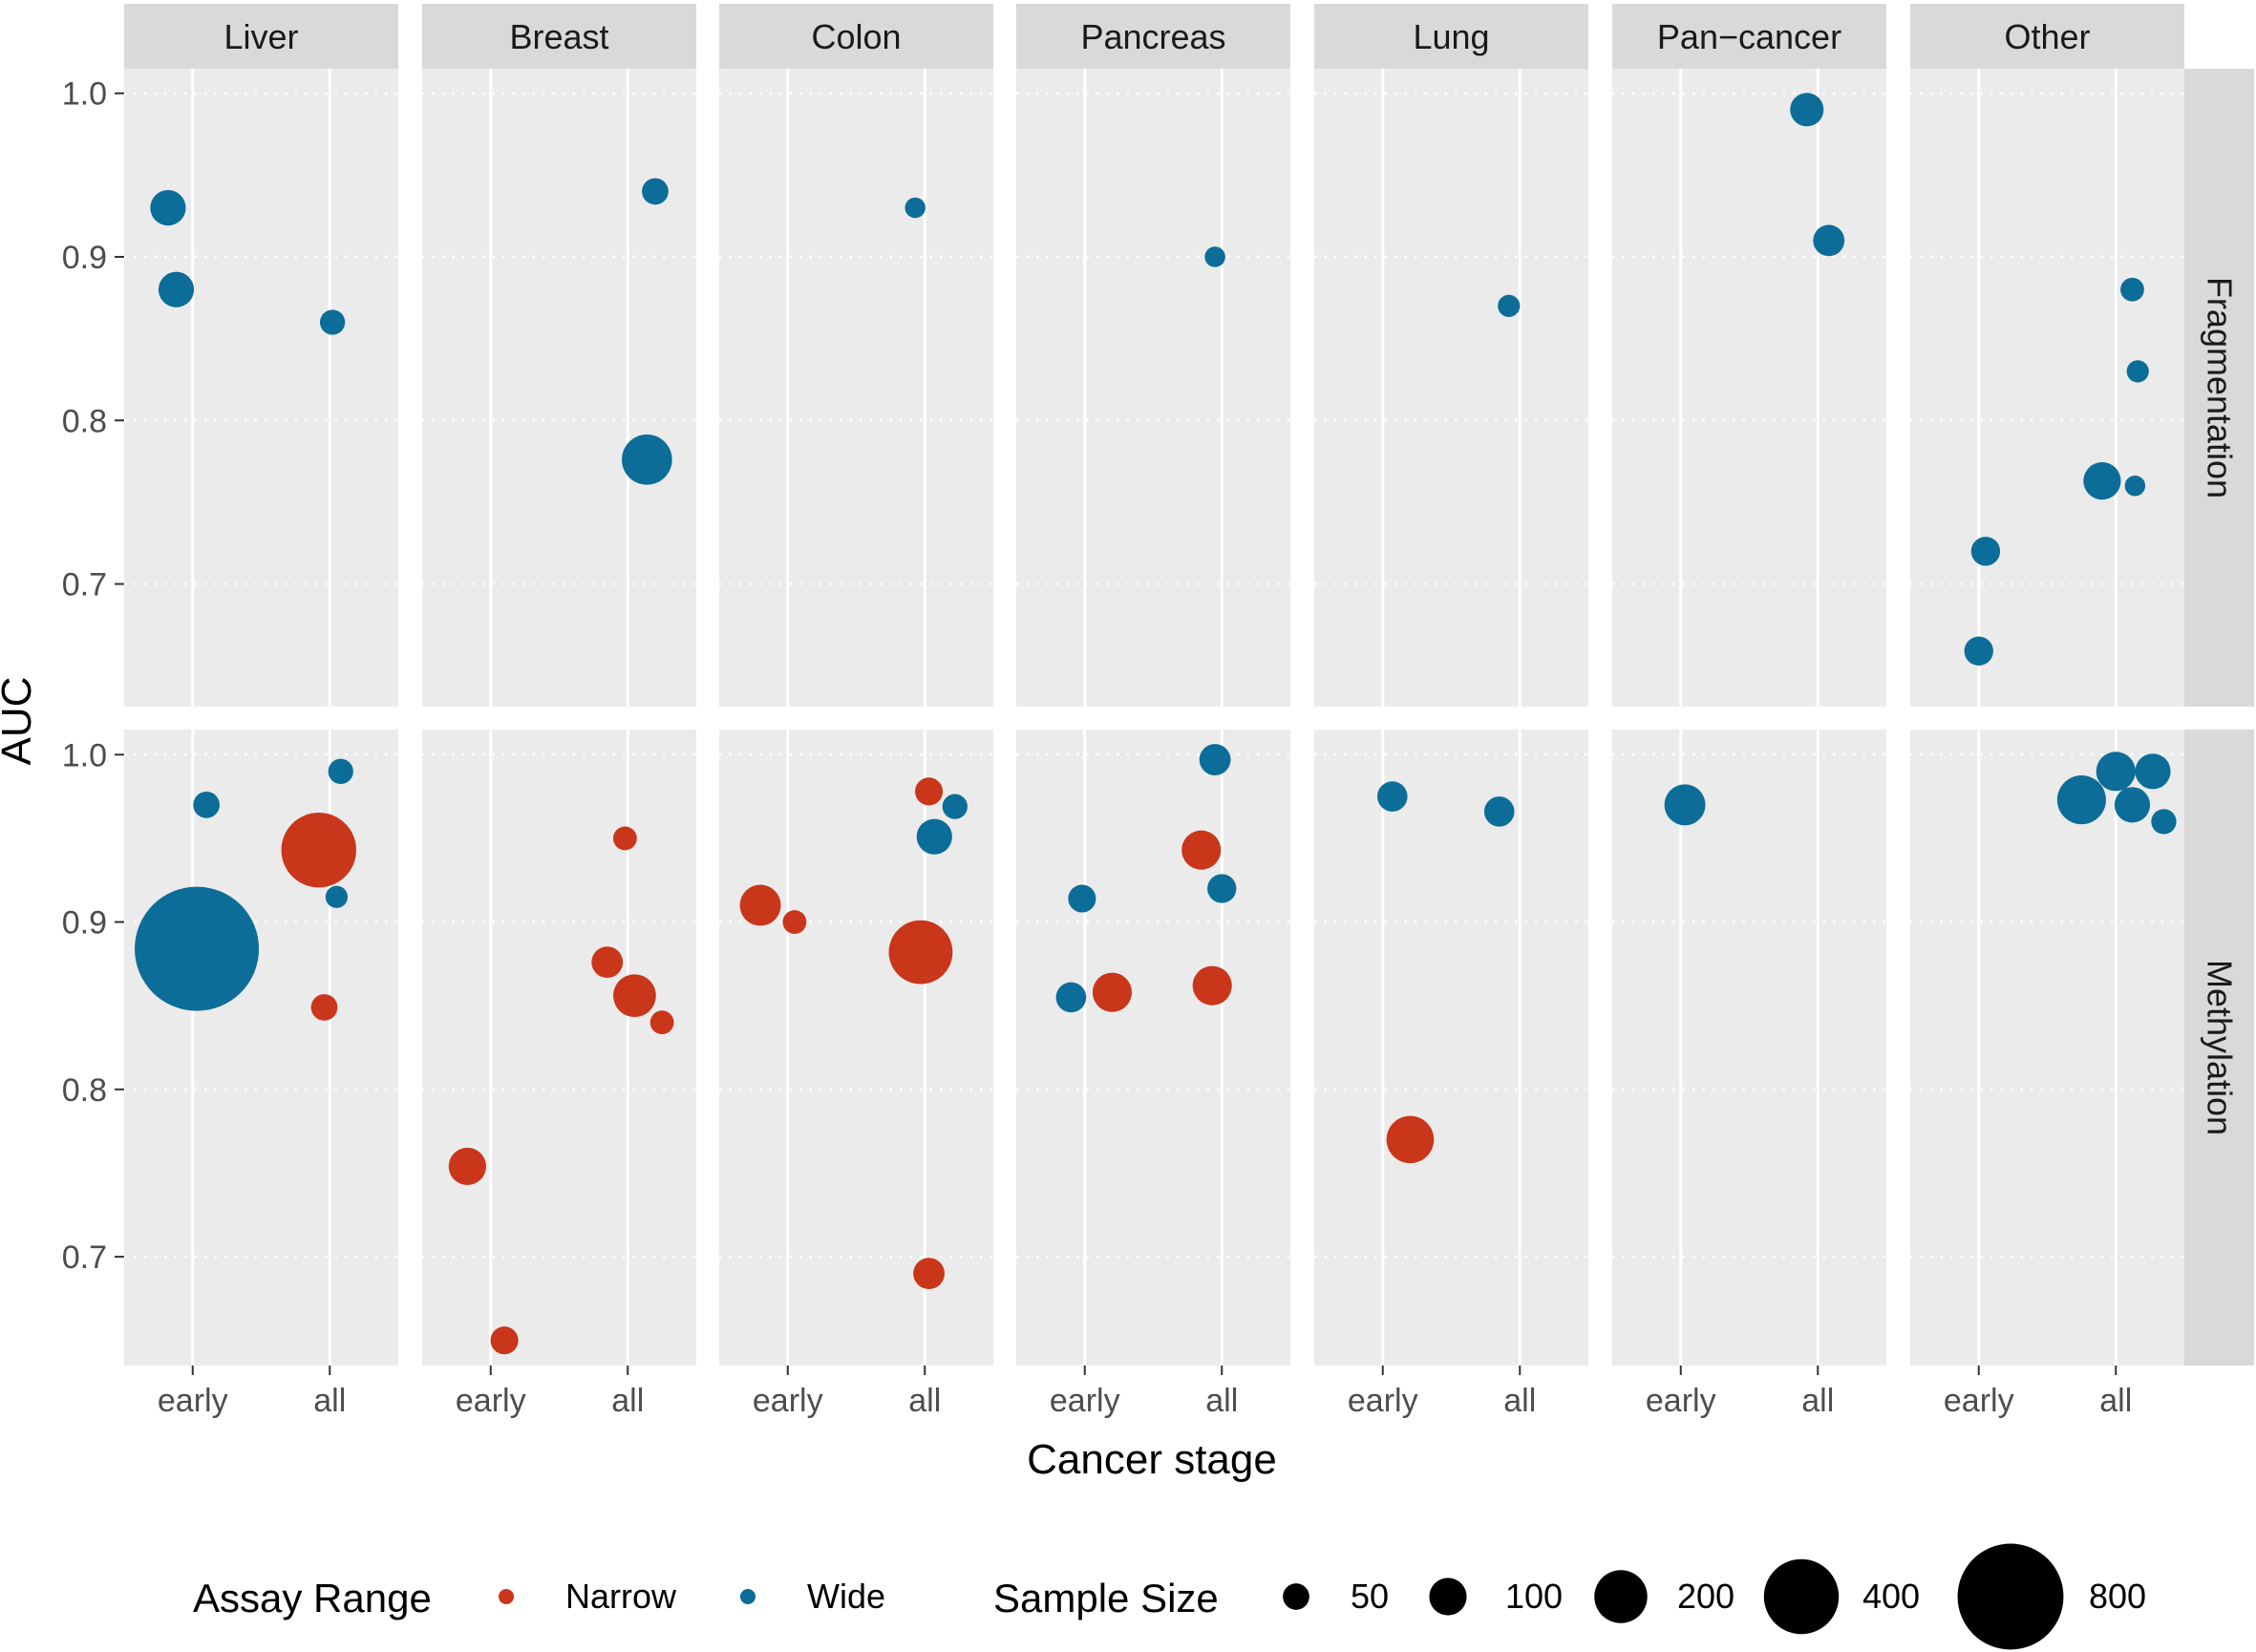  I want to click on legend-size-title: Sample Size, so click(1106, 1598).